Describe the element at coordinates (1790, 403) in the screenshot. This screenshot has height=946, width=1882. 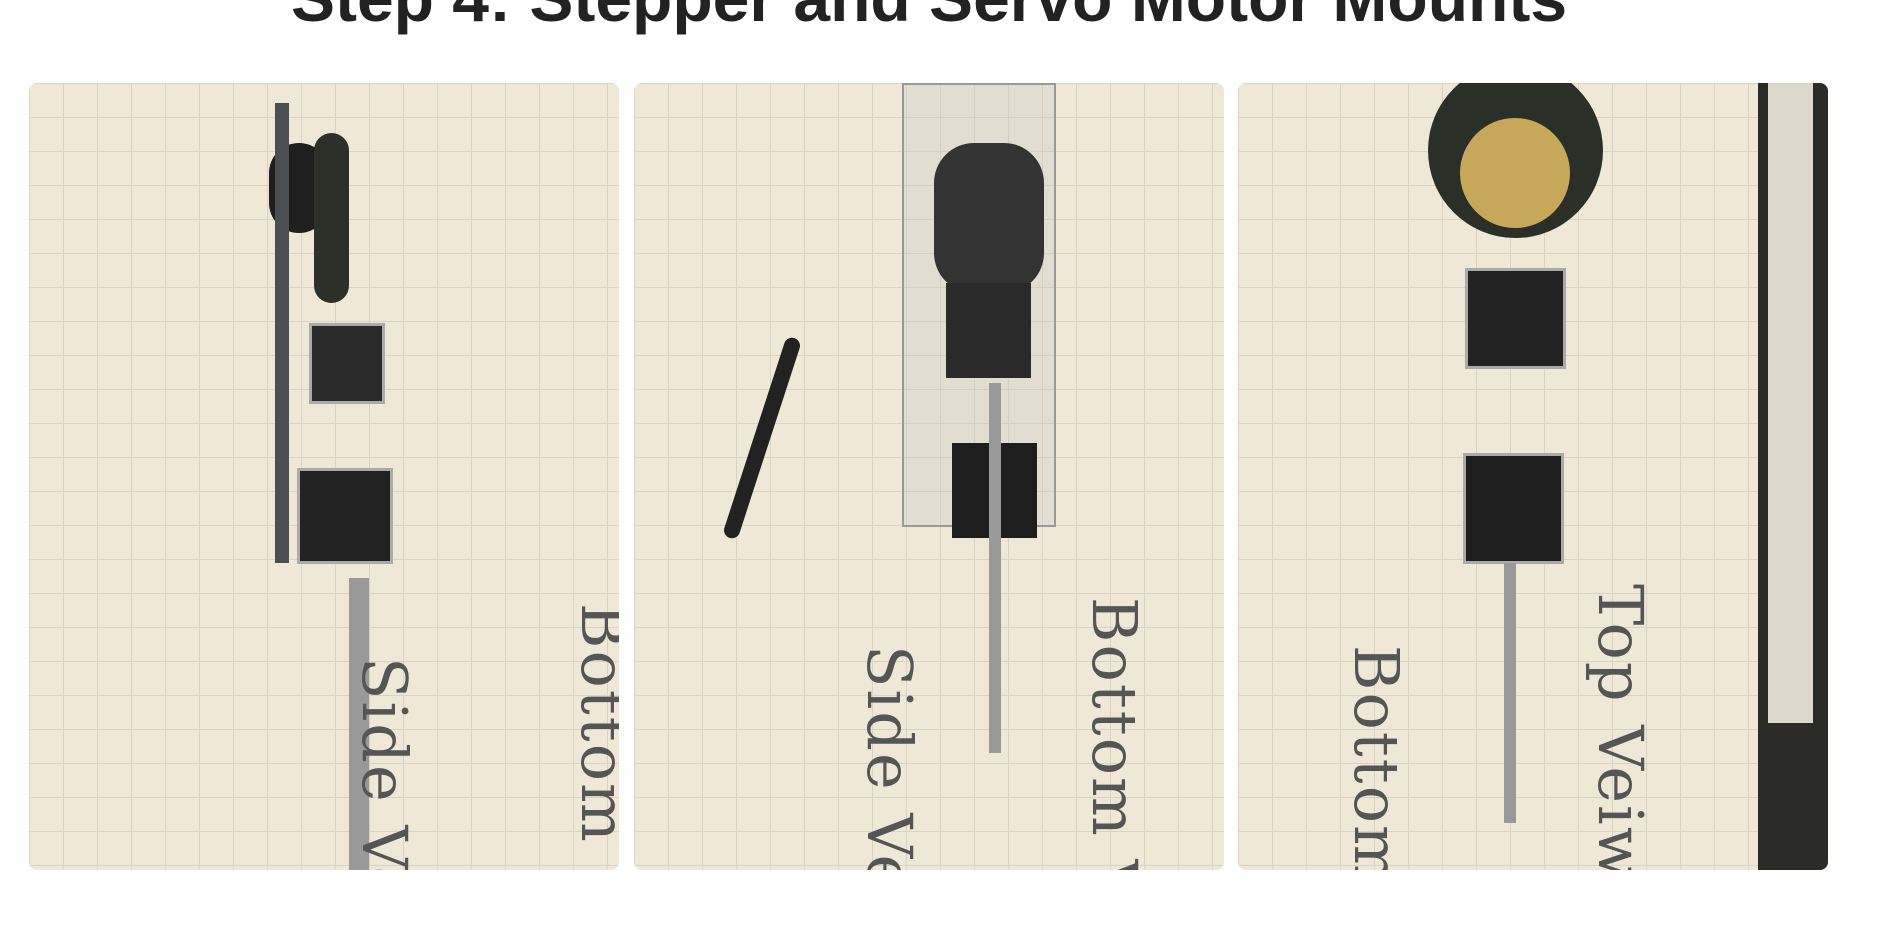
I see `power-strip` at that location.